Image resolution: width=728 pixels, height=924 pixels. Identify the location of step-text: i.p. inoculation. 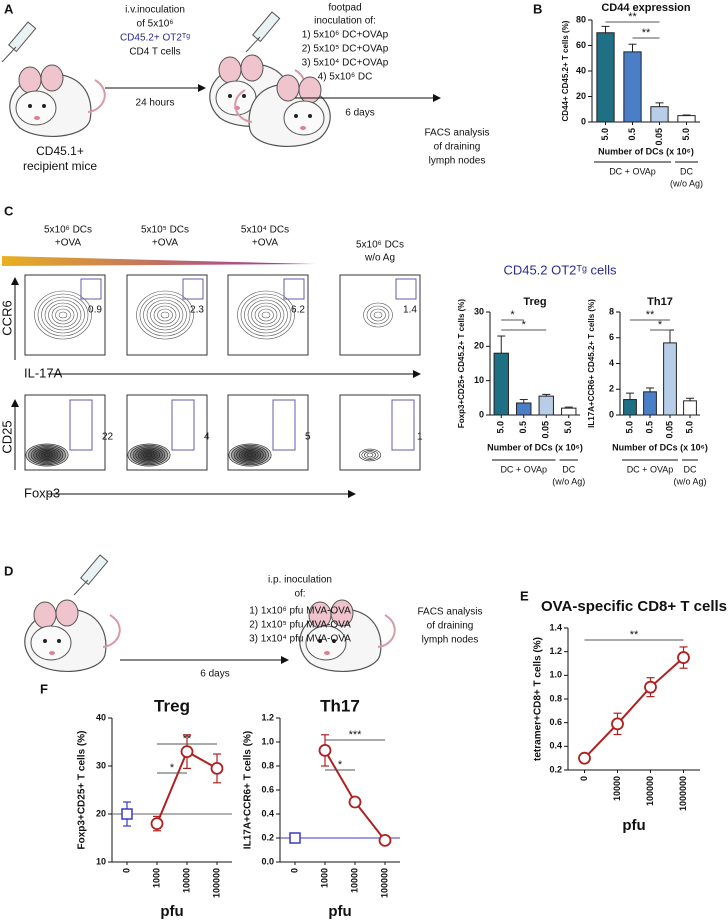
(300, 580).